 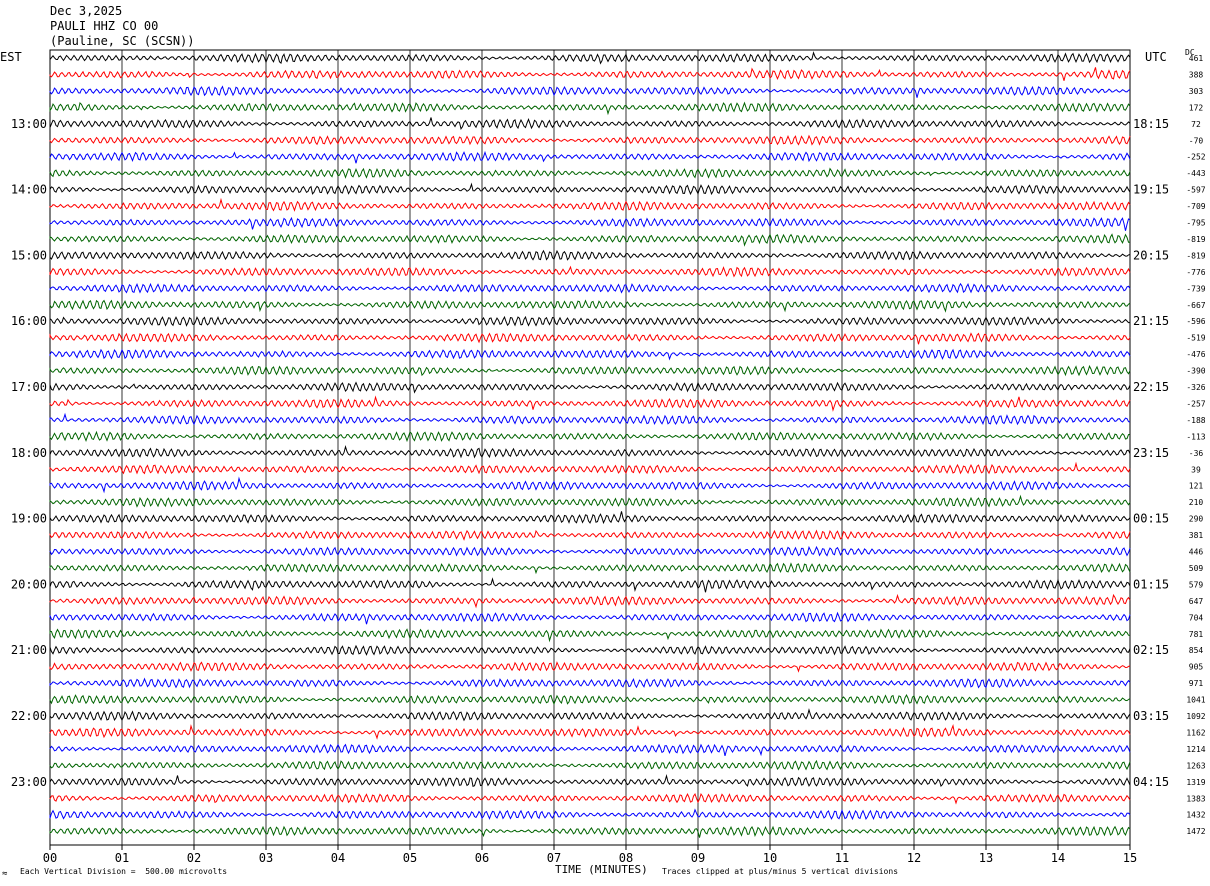 I want to click on est-hour-label: 19:00, so click(x=29, y=519).